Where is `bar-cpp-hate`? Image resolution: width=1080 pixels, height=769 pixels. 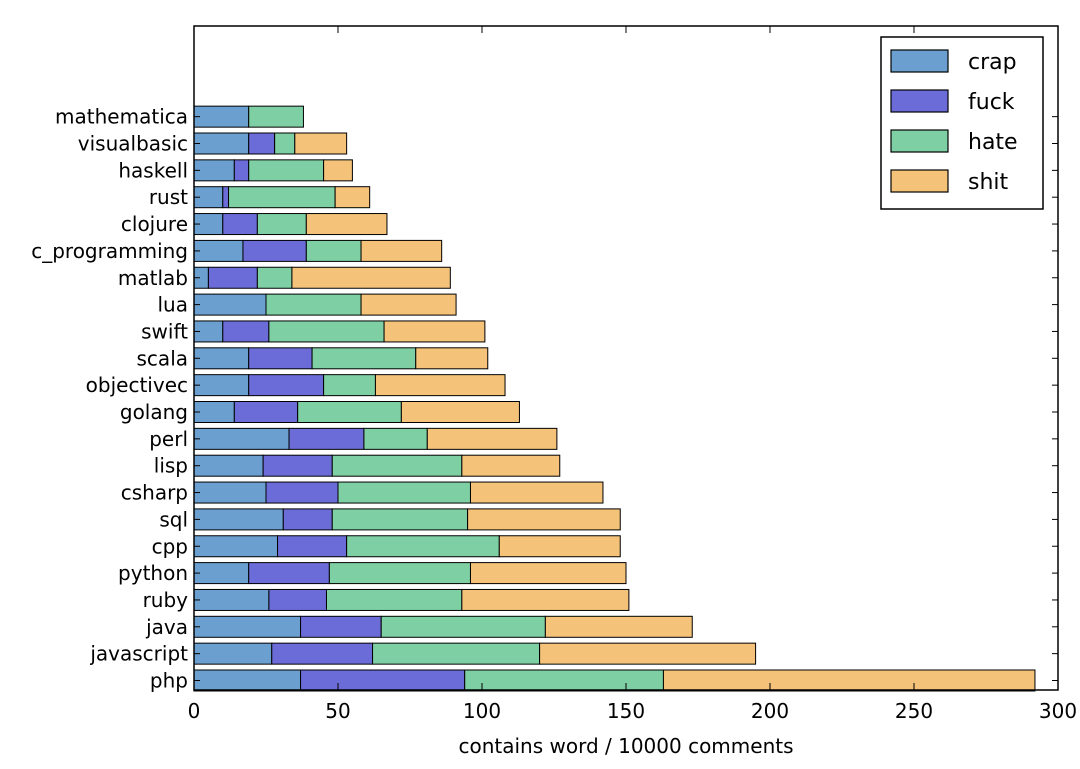
bar-cpp-hate is located at coordinates (423, 546).